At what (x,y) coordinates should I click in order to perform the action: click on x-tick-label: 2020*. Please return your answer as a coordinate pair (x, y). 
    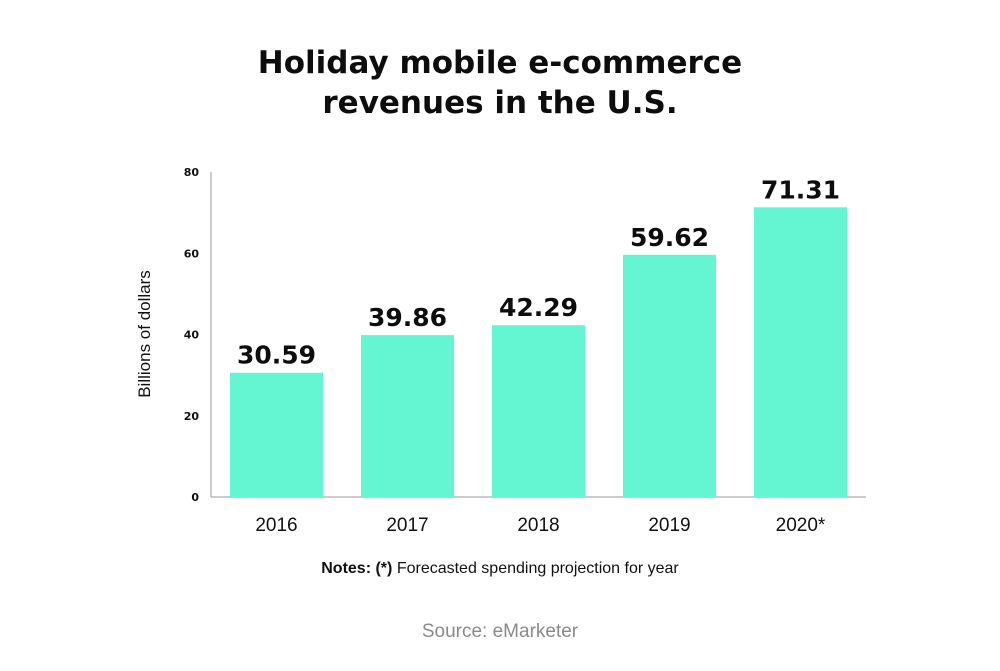
    Looking at the image, I should click on (801, 525).